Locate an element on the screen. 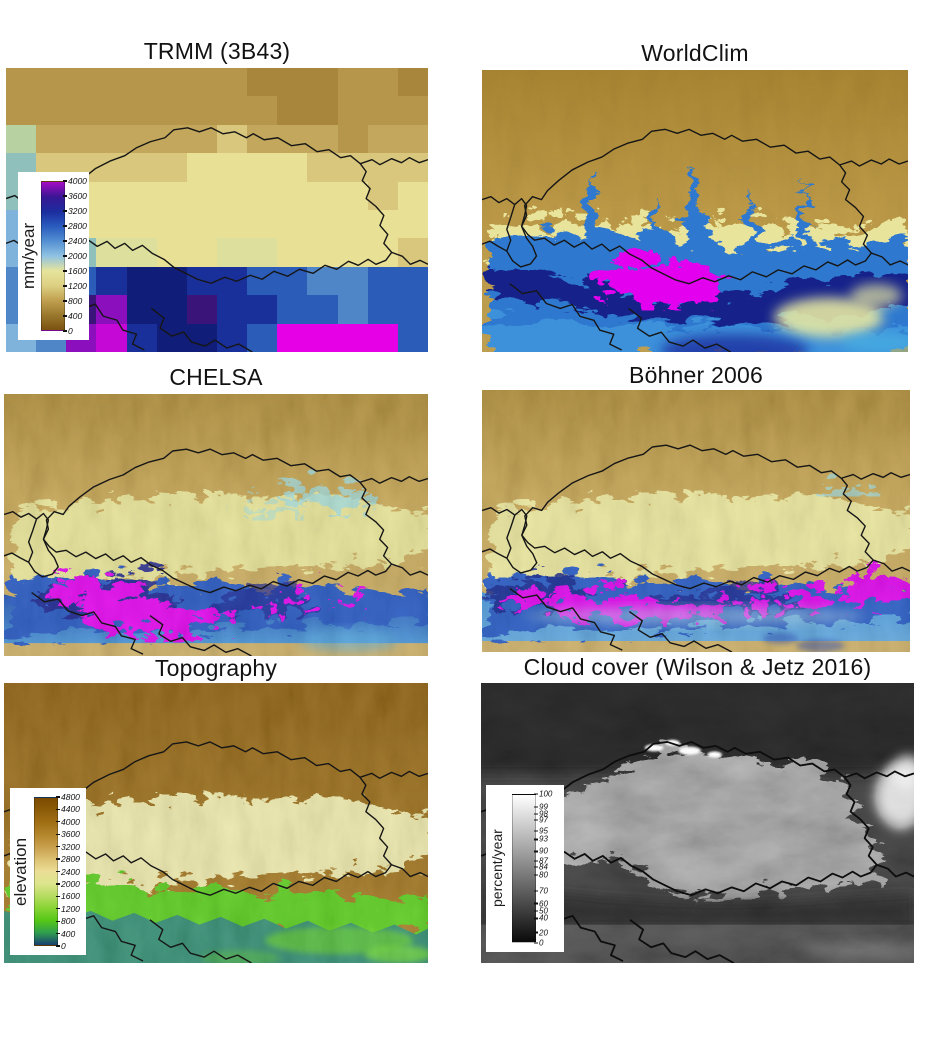 This screenshot has width=926, height=1051. tick-label: 2800 is located at coordinates (77, 226).